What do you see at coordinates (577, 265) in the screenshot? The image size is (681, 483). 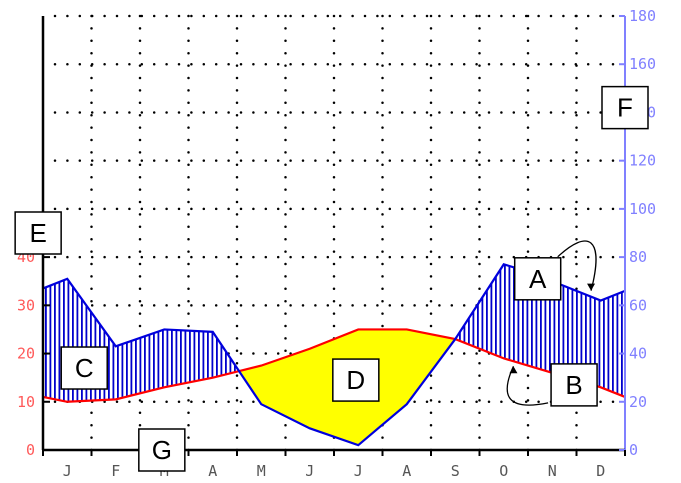 I see `arrow-a` at bounding box center [577, 265].